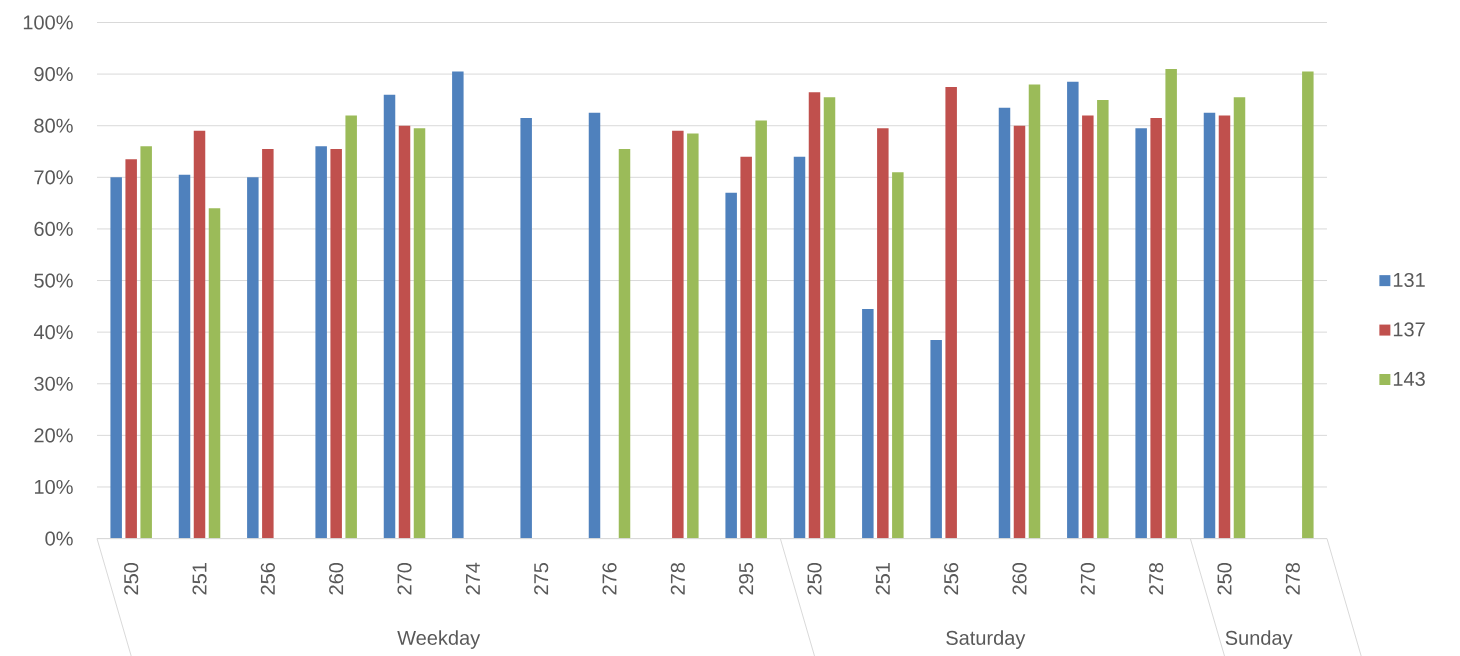 The width and height of the screenshot is (1460, 656). What do you see at coordinates (609, 578) in the screenshot?
I see `x-tick-label: 276` at bounding box center [609, 578].